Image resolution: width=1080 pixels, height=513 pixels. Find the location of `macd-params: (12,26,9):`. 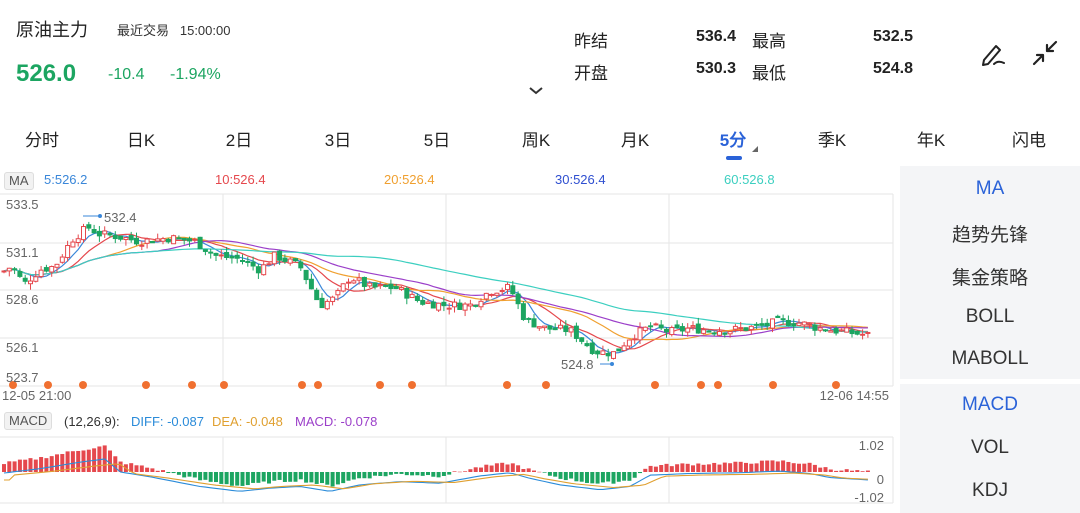

macd-params: (12,26,9): is located at coordinates (92, 421).